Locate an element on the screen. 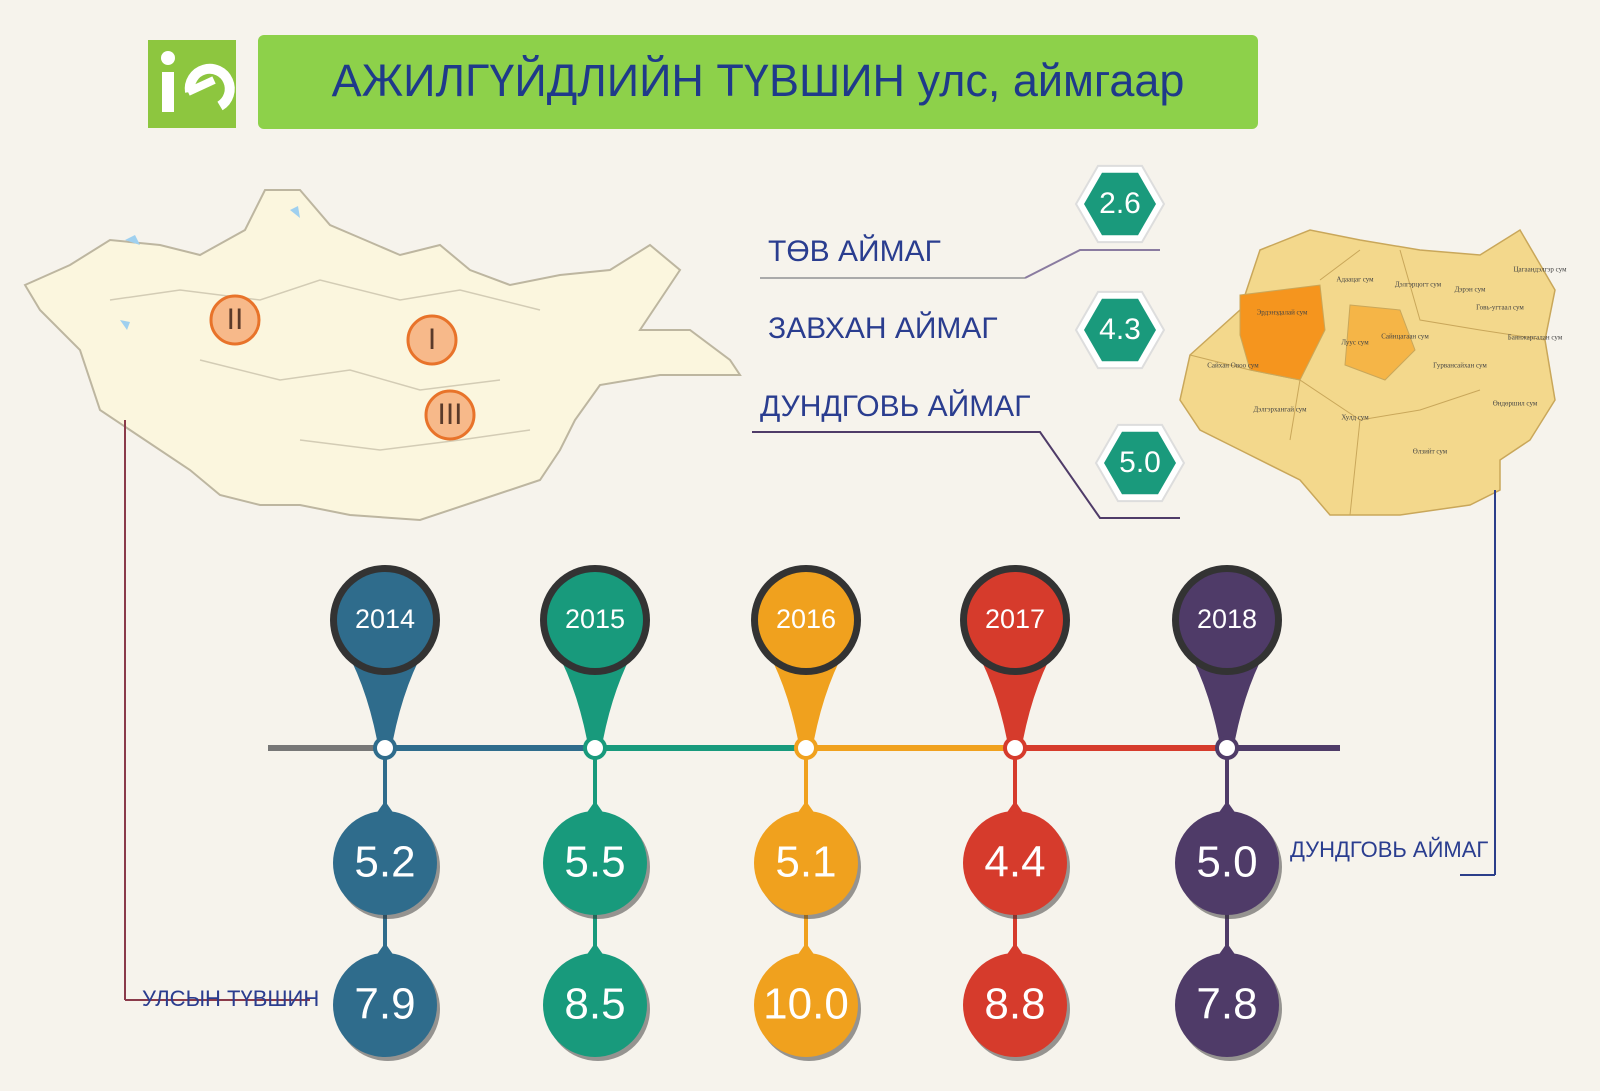  country-outline is located at coordinates (382, 355).